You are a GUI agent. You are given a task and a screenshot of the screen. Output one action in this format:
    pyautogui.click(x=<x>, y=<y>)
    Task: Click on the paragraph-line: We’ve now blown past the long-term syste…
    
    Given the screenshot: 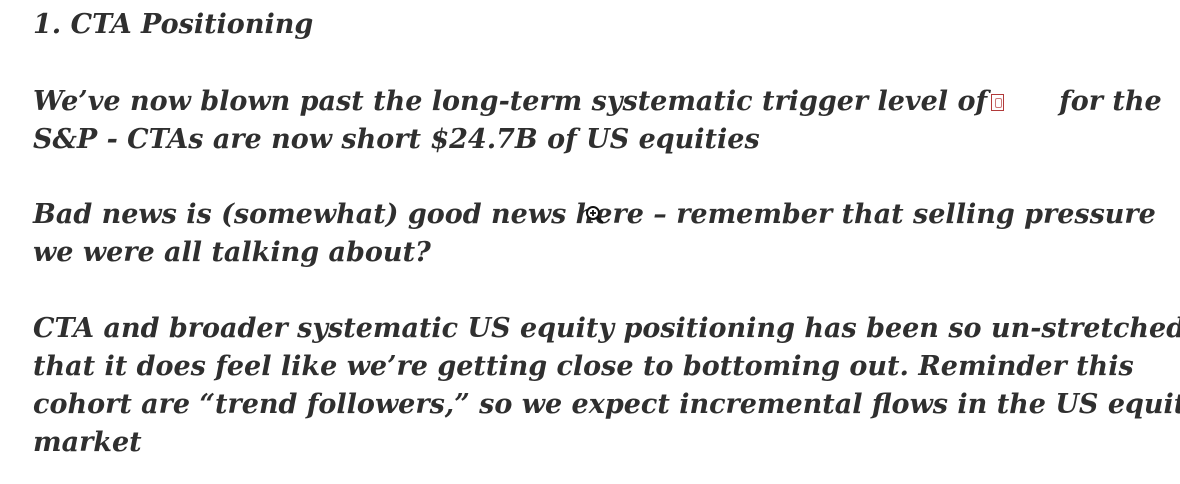 What is the action you would take?
    pyautogui.click(x=597, y=102)
    